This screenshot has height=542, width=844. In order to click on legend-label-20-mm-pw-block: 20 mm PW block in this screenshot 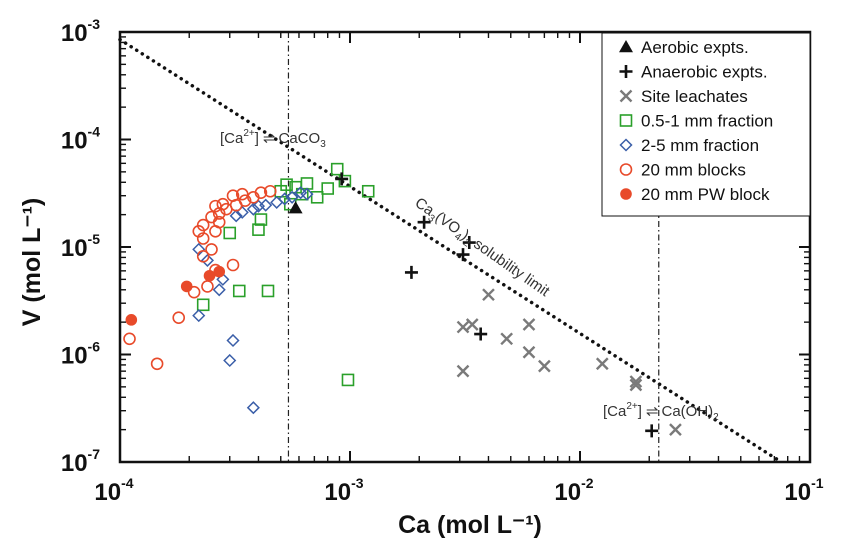, I will do `click(705, 194)`.